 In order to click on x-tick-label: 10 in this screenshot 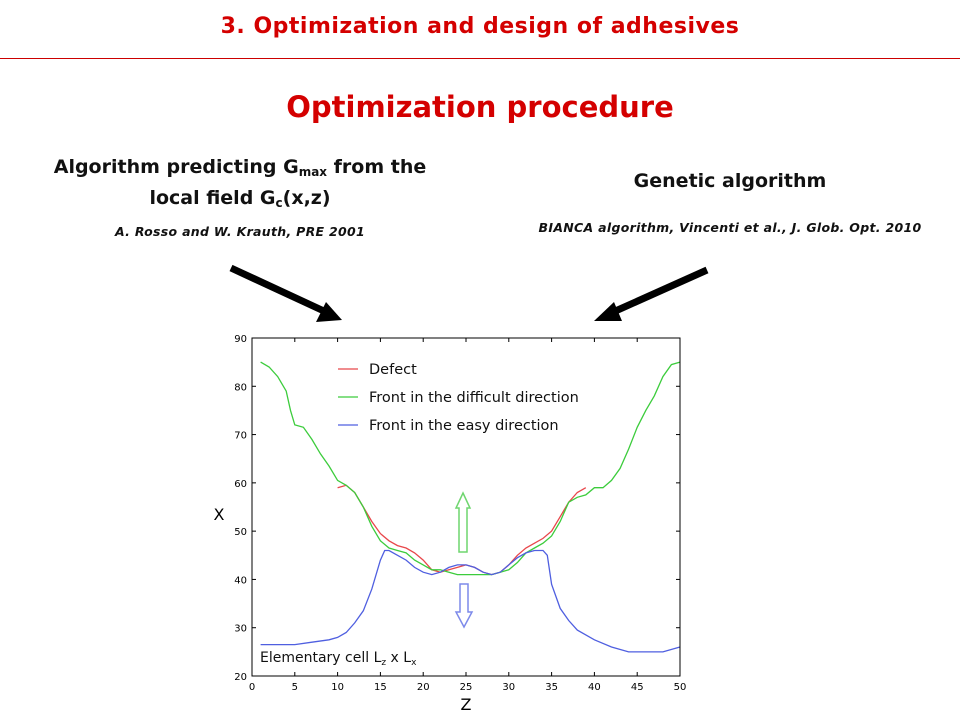, I will do `click(337, 687)`.